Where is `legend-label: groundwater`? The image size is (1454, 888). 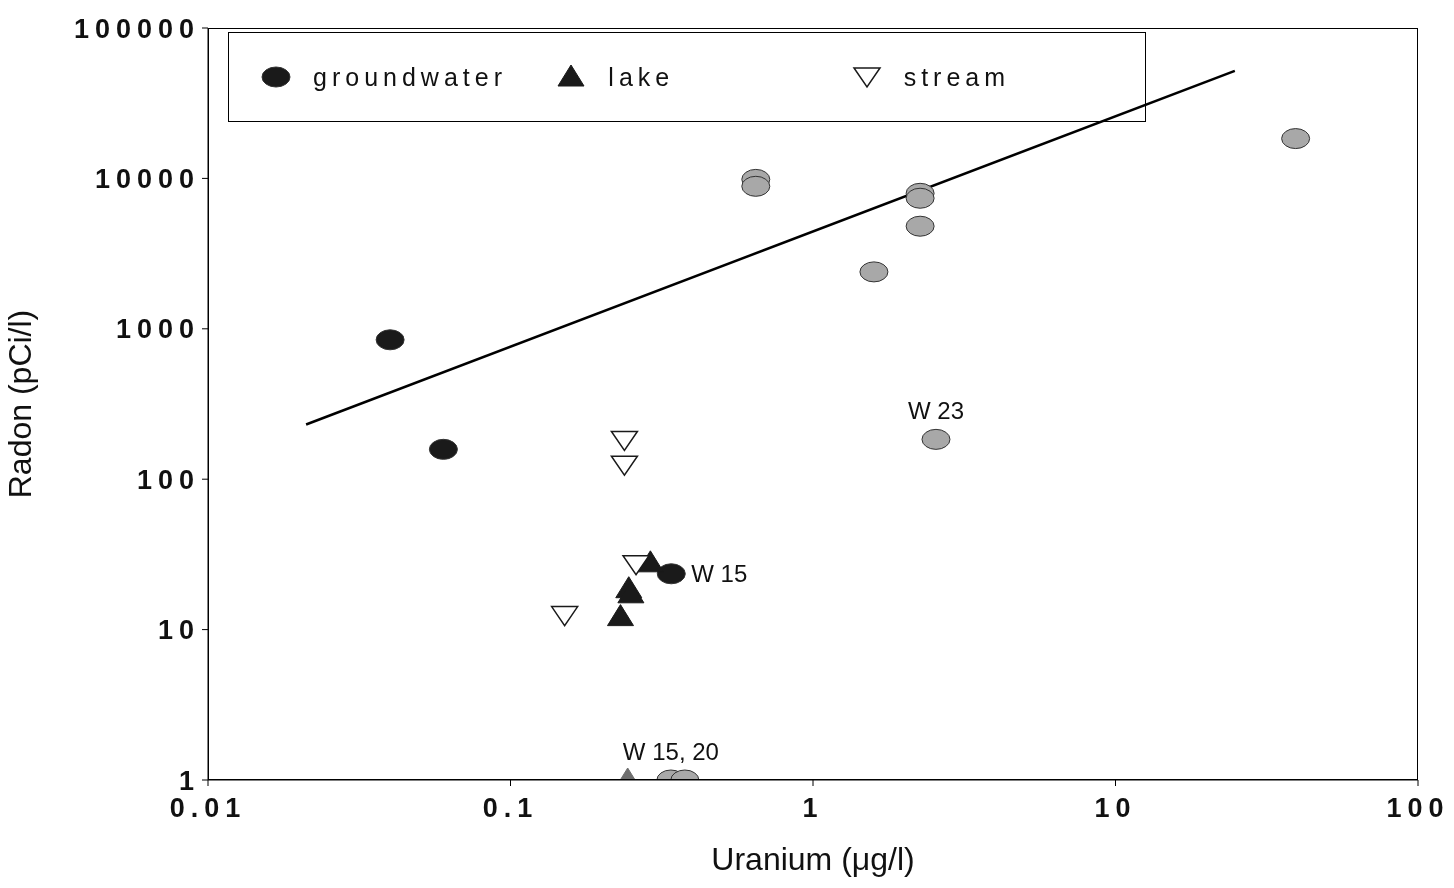
legend-label: groundwater is located at coordinates (410, 77).